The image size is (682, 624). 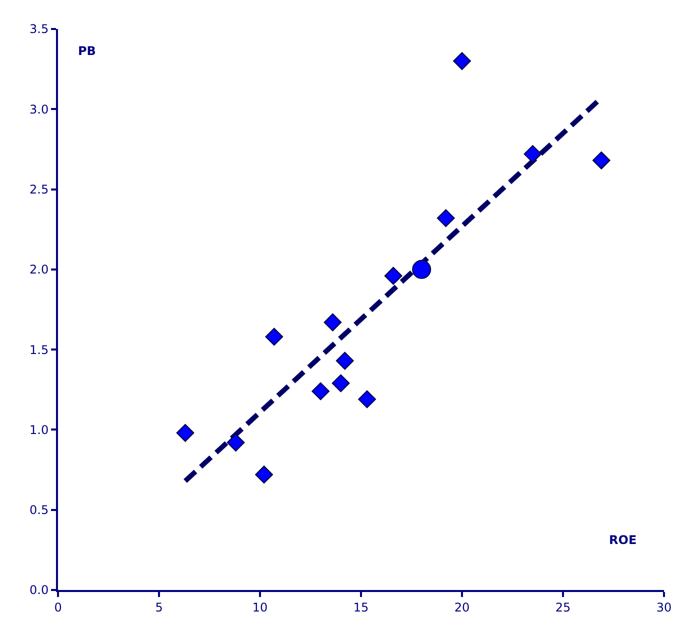 I want to click on y-tick-label: 1.0, so click(x=39, y=429).